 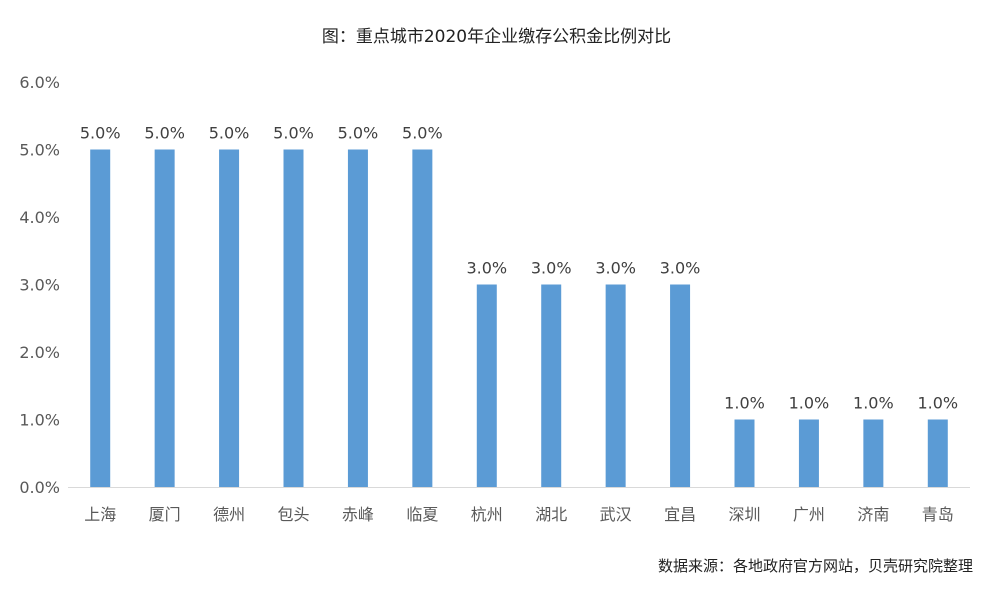 What do you see at coordinates (358, 514) in the screenshot?
I see `x-tick-label: 赤峰` at bounding box center [358, 514].